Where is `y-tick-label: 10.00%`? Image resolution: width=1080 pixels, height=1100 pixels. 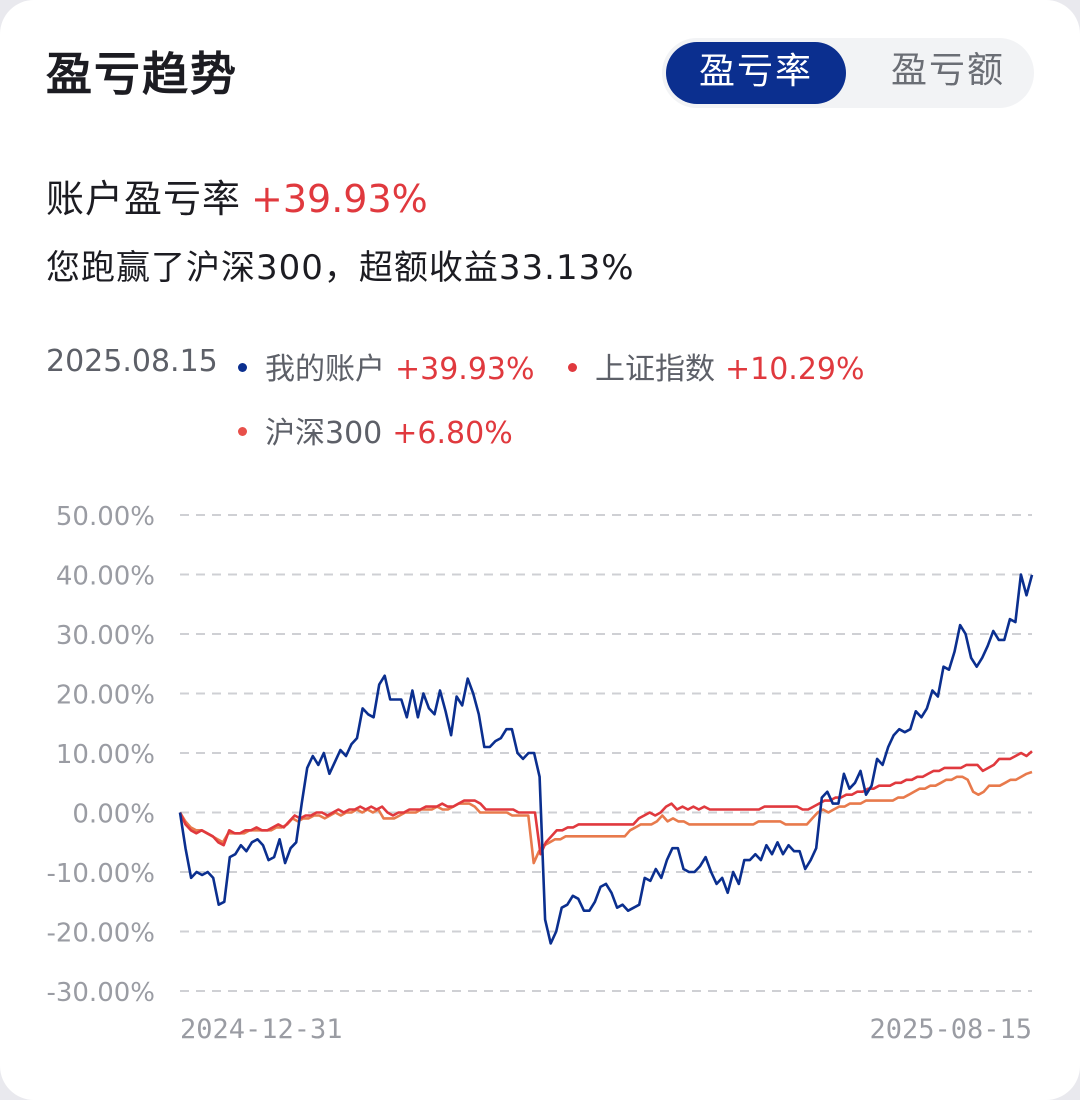 y-tick-label: 10.00% is located at coordinates (105, 755).